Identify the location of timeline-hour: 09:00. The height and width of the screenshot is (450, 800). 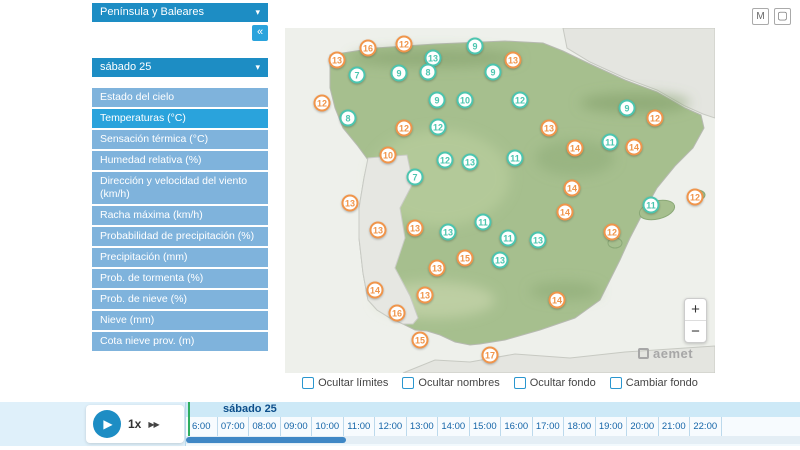
(296, 426).